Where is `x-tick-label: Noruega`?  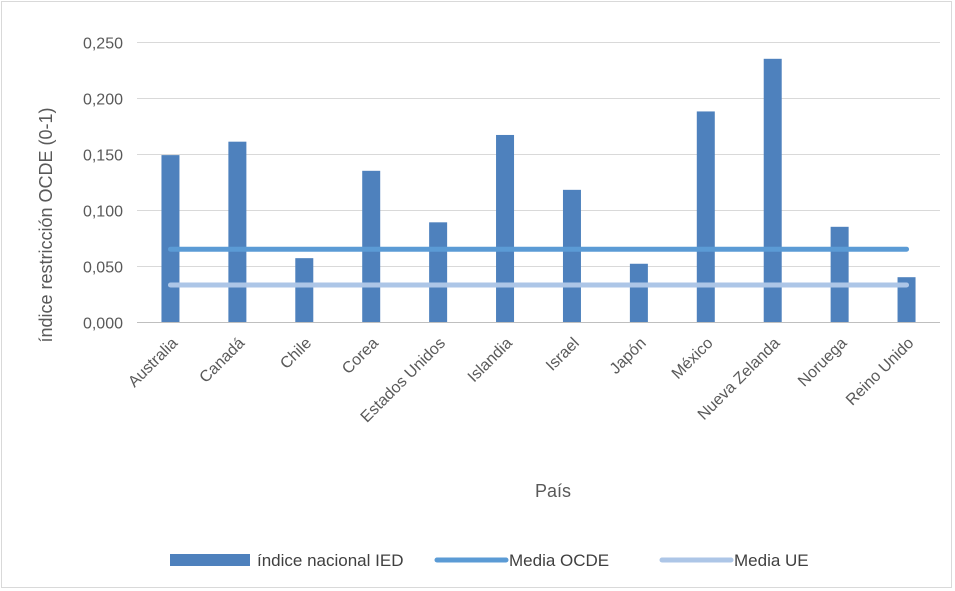 x-tick-label: Noruega is located at coordinates (822, 362).